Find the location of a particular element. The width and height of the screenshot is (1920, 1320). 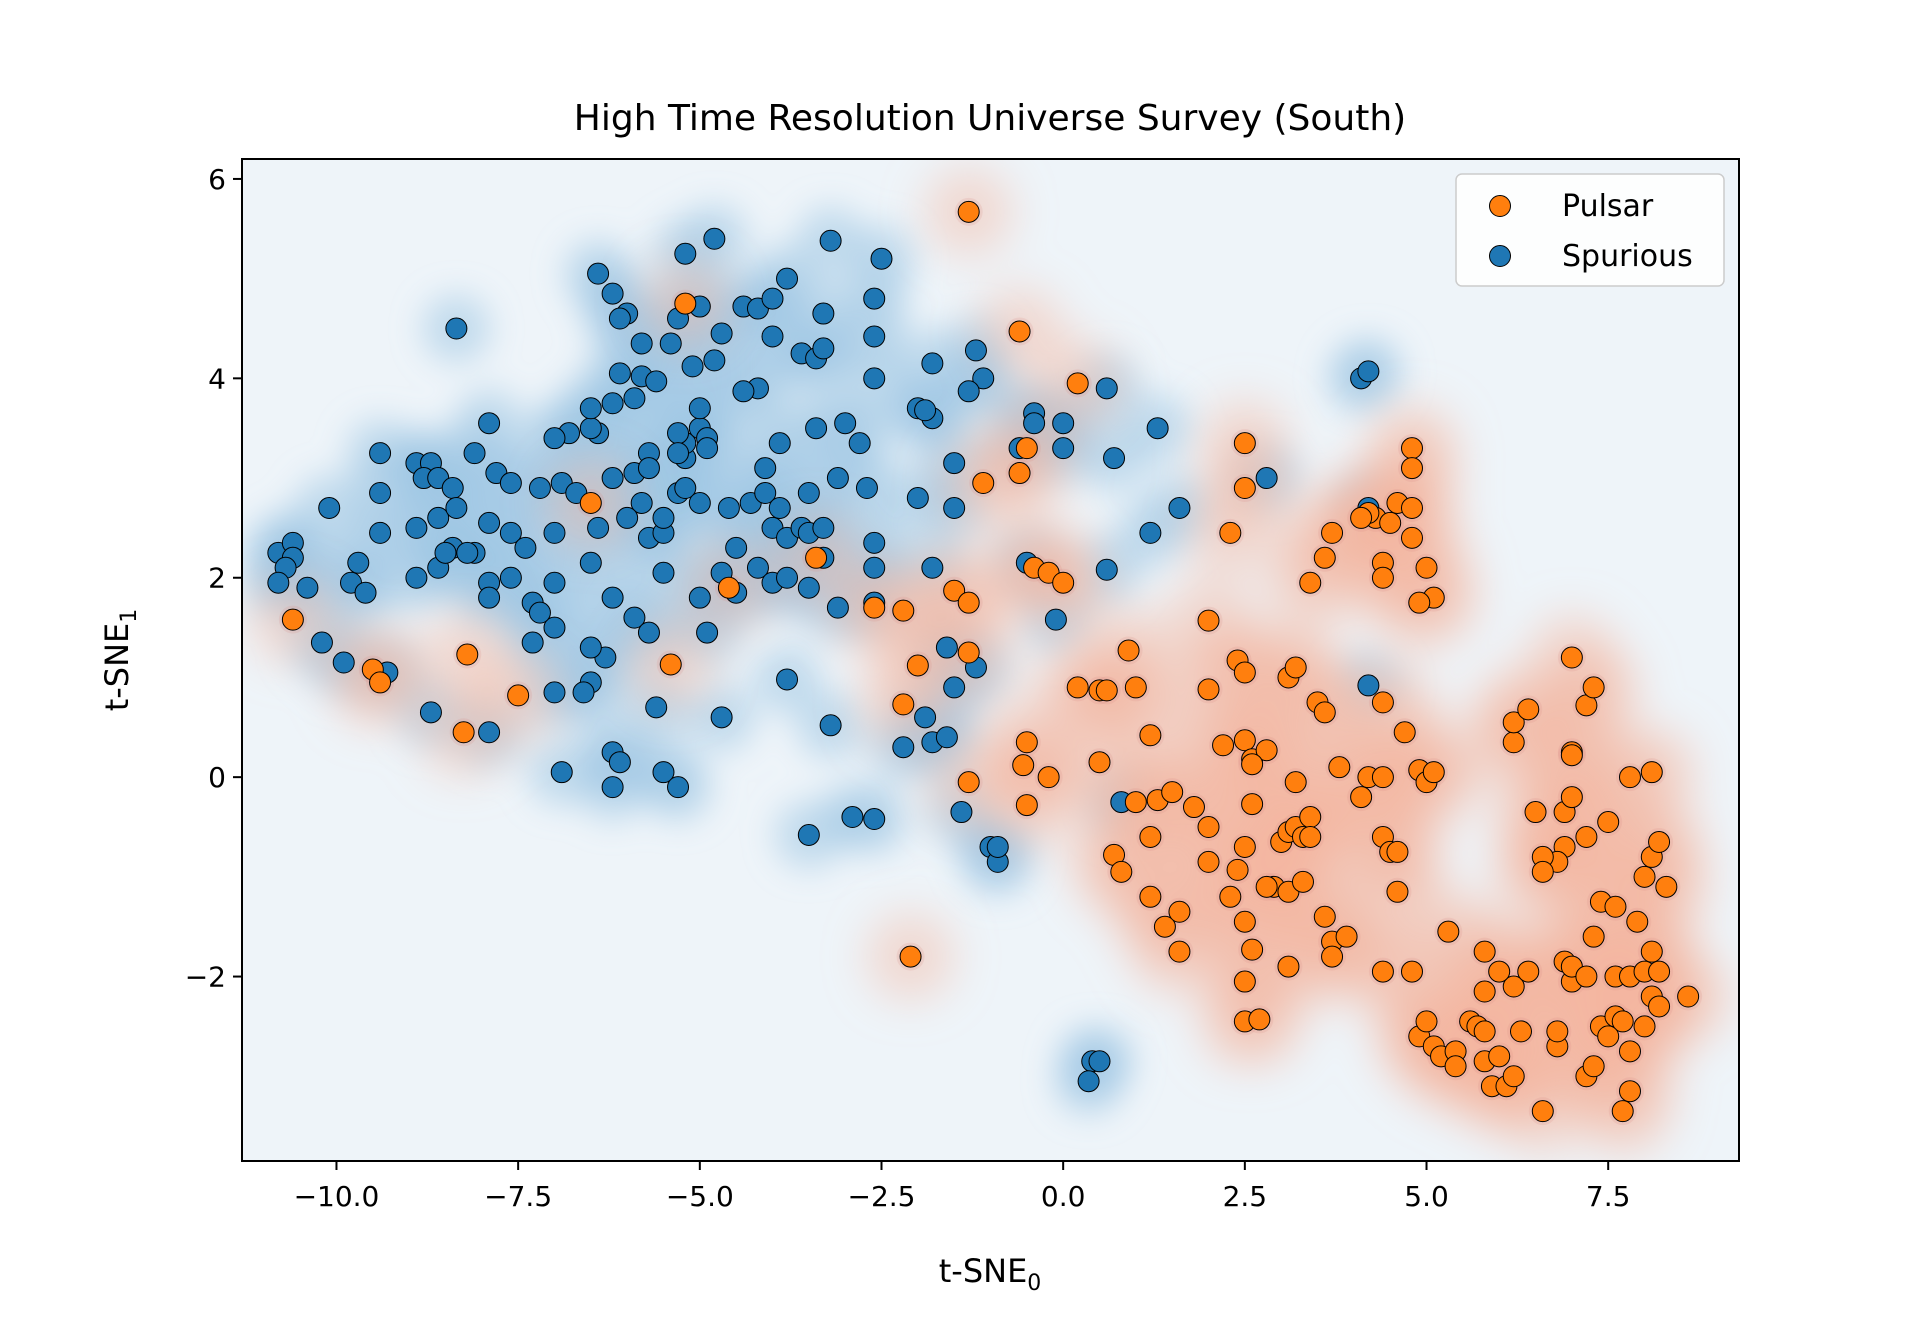

legend-spurious-label: Spurious is located at coordinates (1627, 256).